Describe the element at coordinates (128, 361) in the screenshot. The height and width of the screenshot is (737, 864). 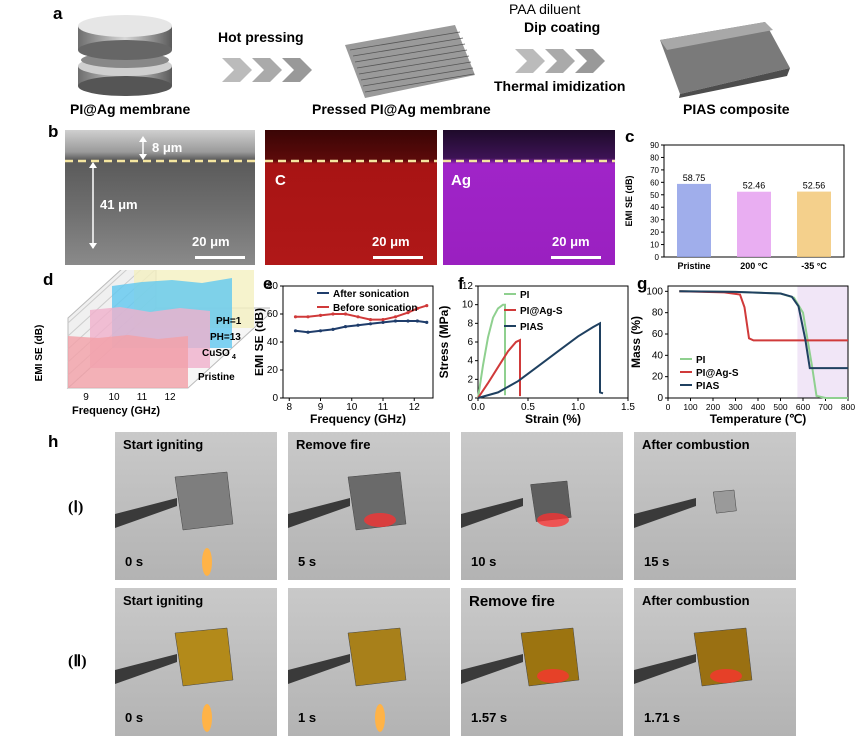
I see `area-series` at that location.